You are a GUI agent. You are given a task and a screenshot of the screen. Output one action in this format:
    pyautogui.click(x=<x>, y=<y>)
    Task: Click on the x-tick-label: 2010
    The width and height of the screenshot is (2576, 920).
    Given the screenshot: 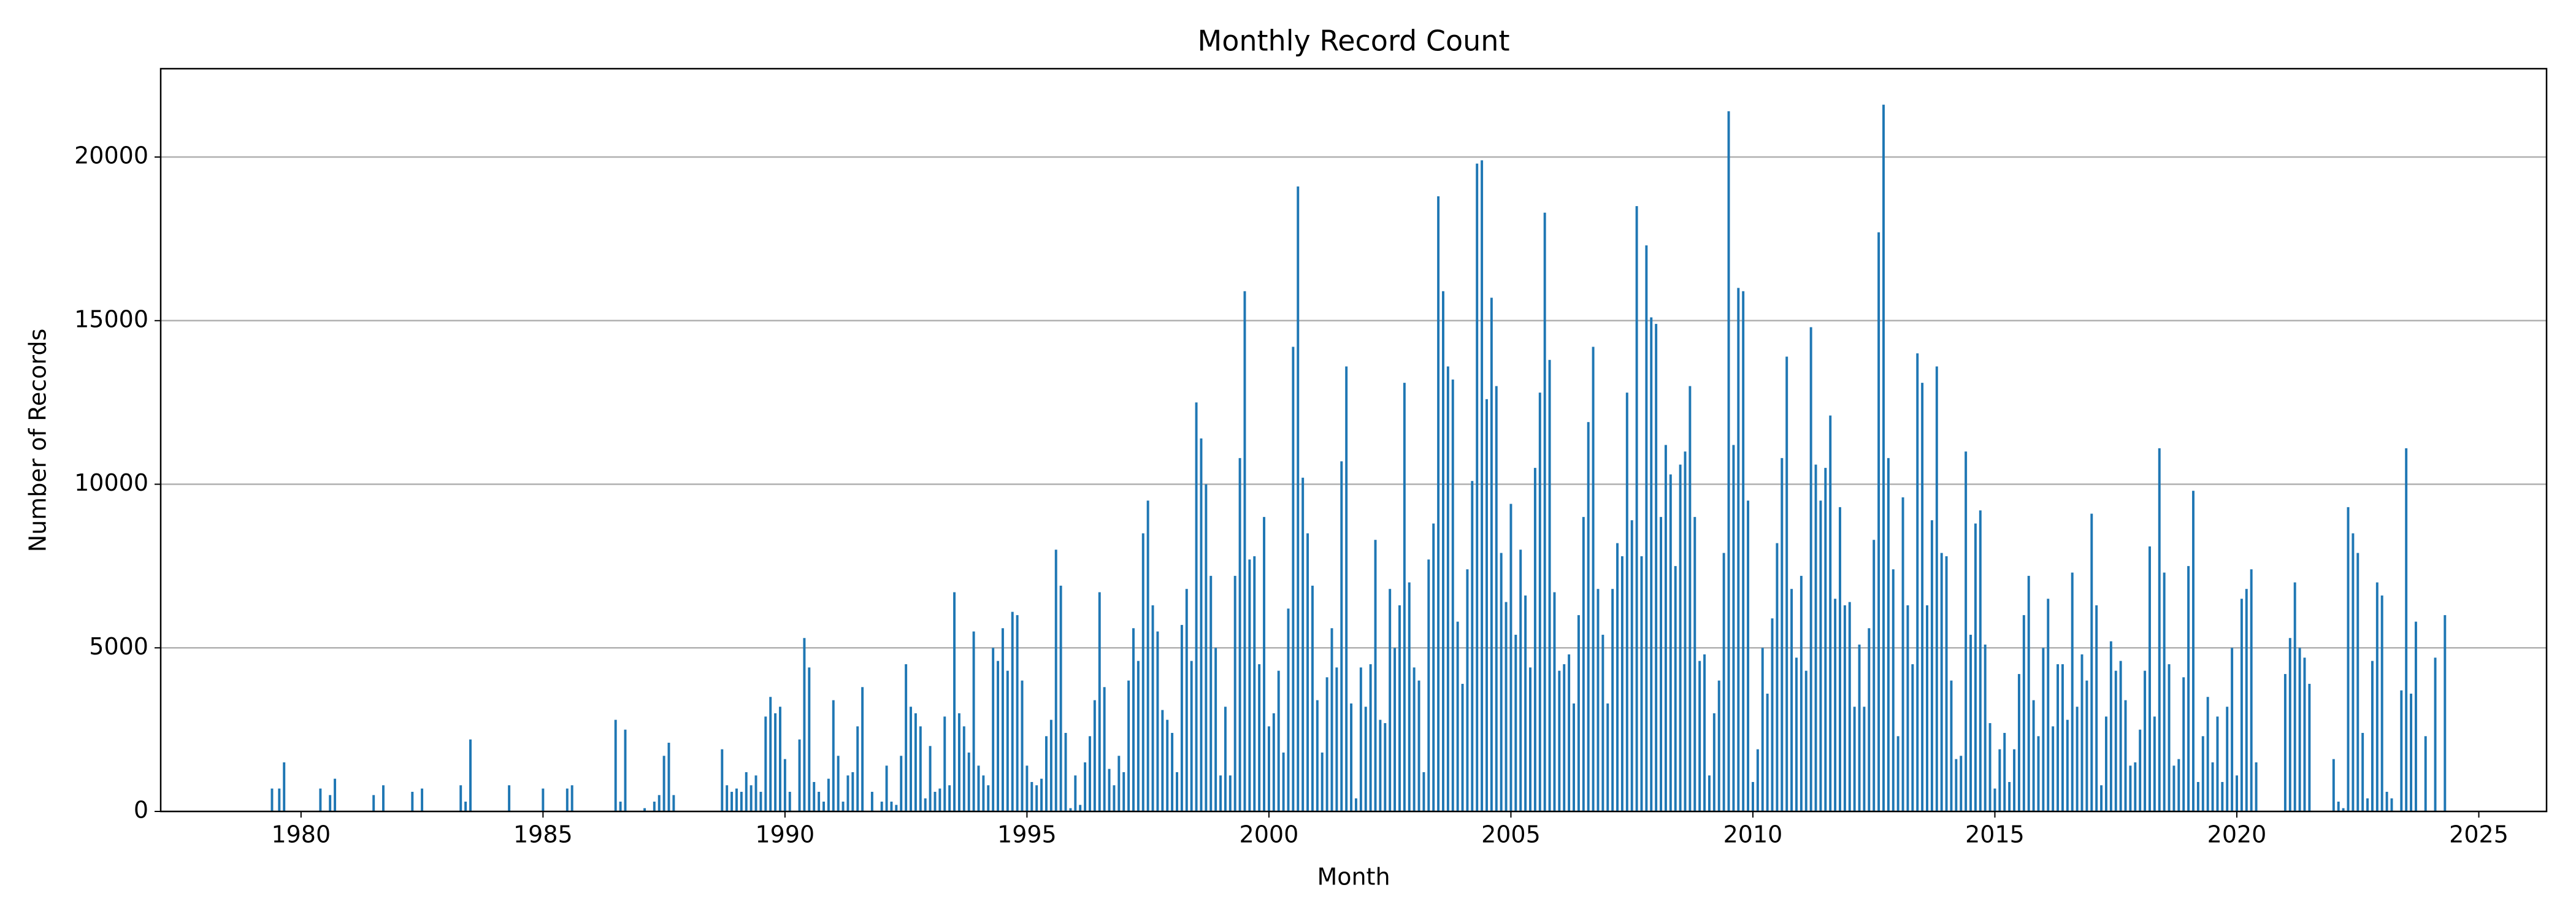 What is the action you would take?
    pyautogui.click(x=1753, y=834)
    